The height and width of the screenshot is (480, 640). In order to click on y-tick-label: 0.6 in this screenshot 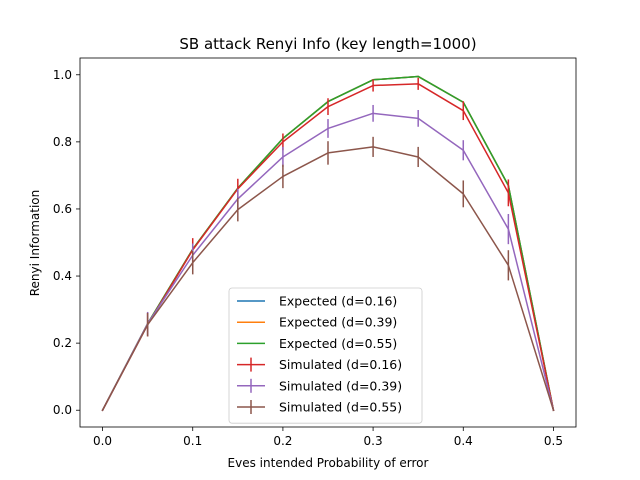, I will do `click(62, 209)`.